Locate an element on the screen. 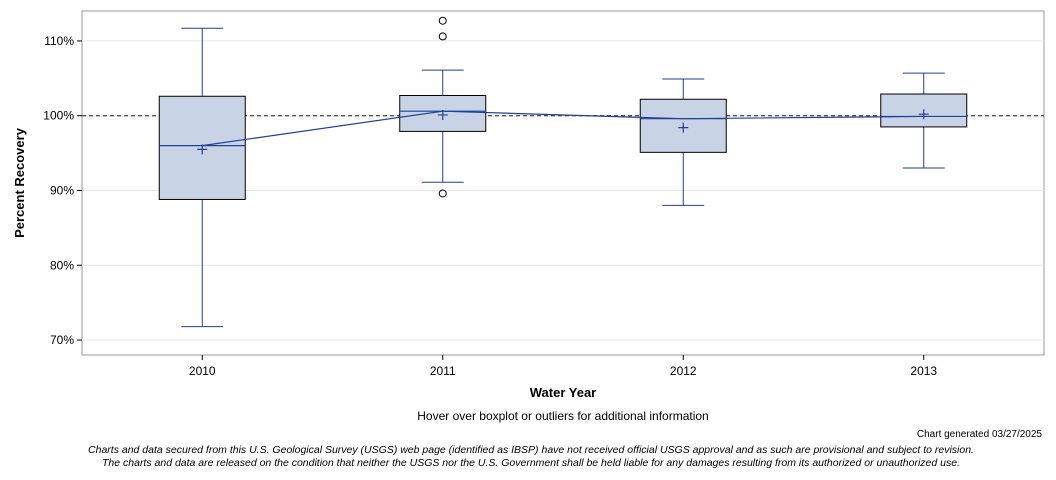 This screenshot has width=1056, height=480. x-tick-label: 2011 is located at coordinates (443, 371).